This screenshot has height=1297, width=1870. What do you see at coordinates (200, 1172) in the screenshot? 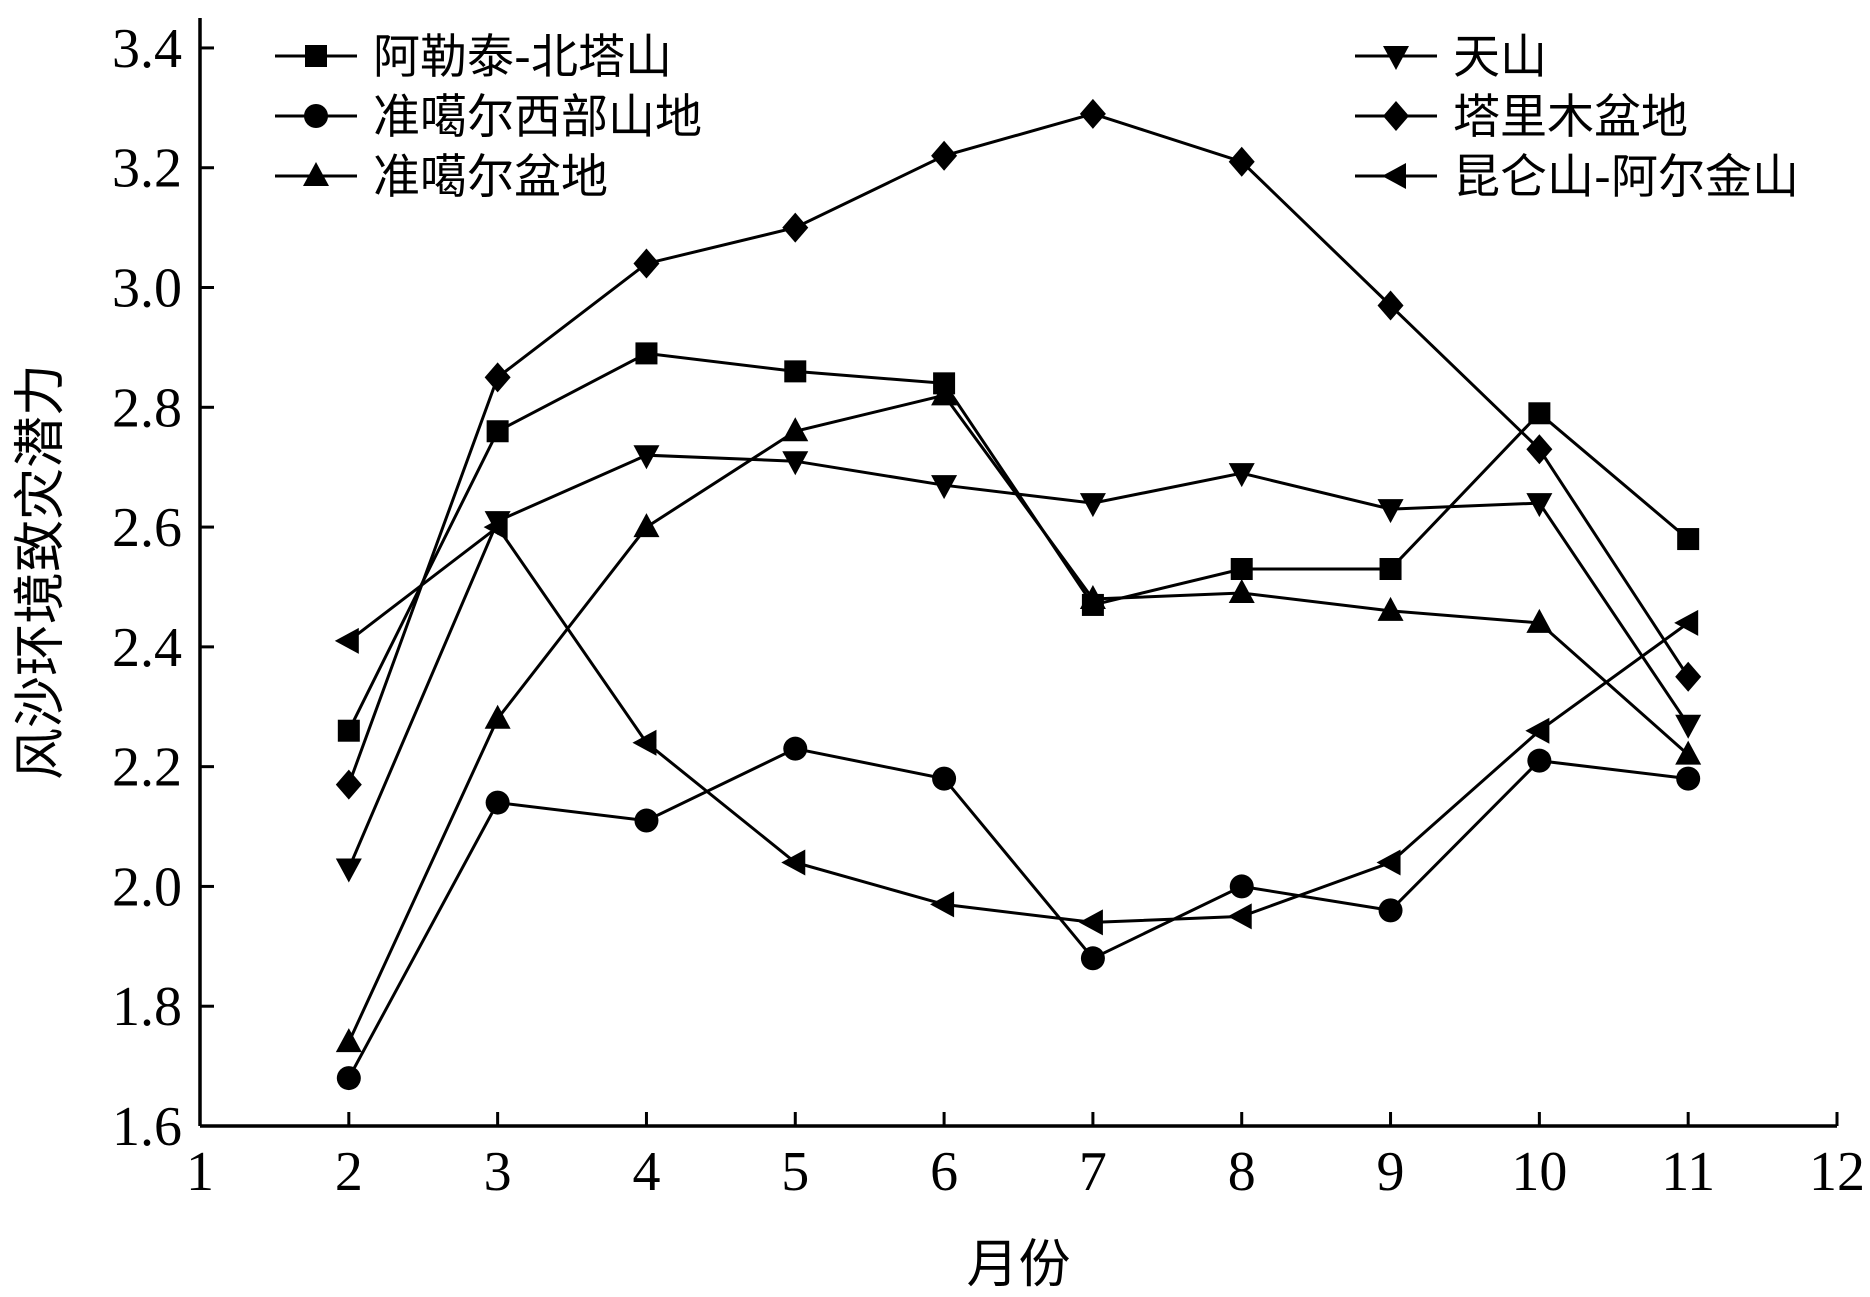
I see `x-tick-label: 1` at bounding box center [200, 1172].